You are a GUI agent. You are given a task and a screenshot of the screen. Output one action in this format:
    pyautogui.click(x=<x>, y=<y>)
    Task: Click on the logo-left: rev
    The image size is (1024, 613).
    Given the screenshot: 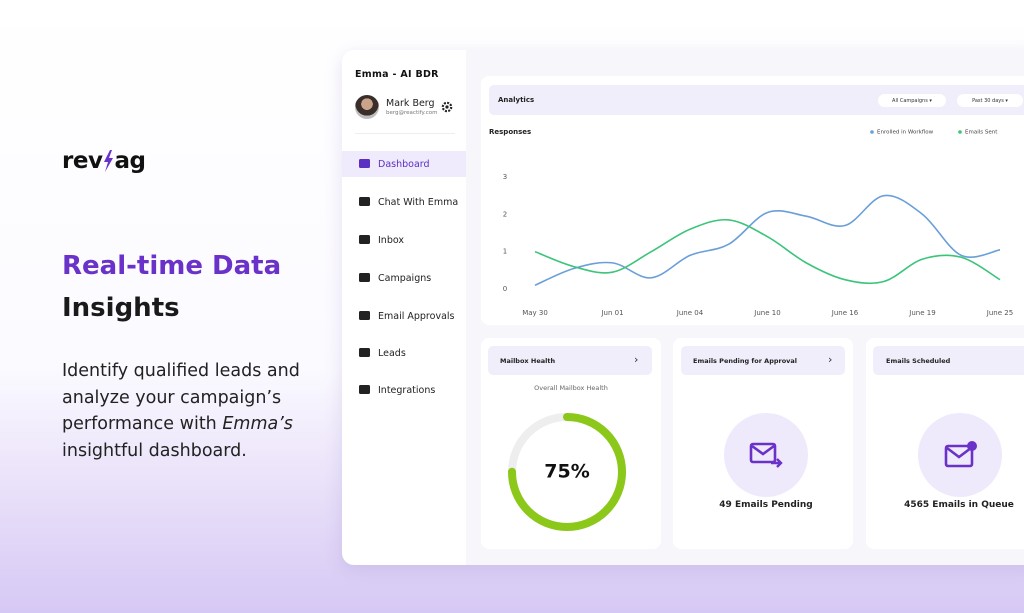 What is the action you would take?
    pyautogui.click(x=82, y=161)
    